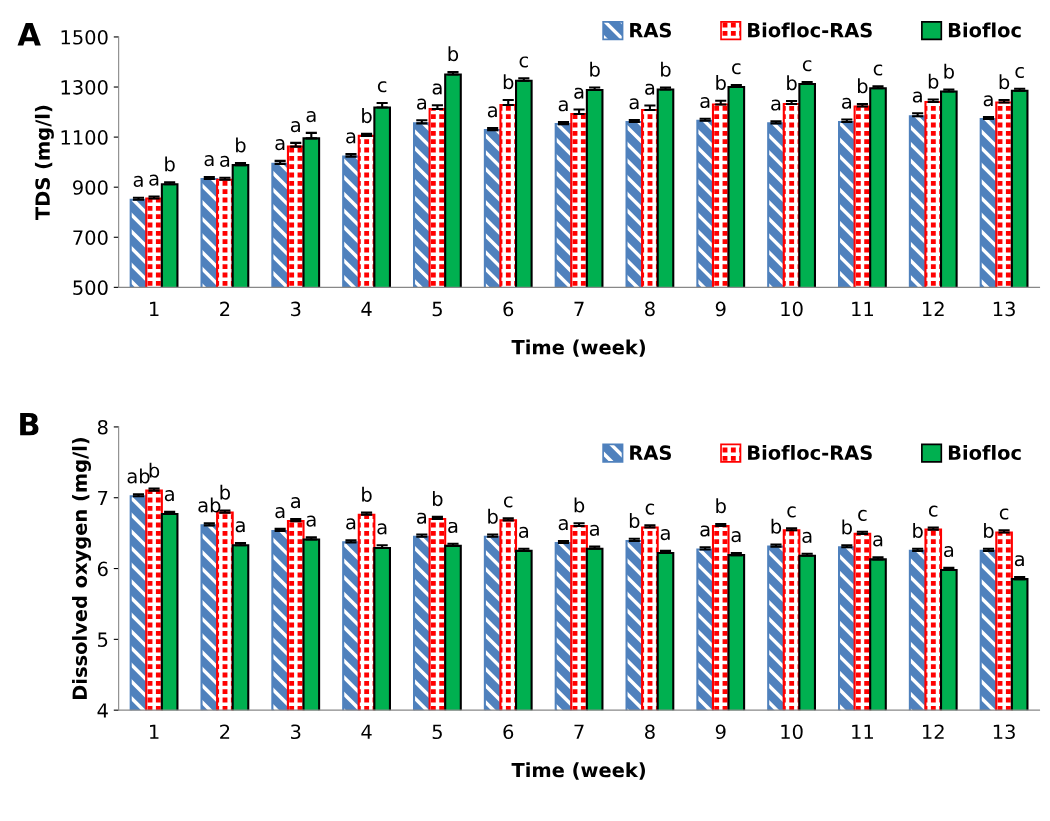  Describe the element at coordinates (90, 237) in the screenshot. I see `y-tick-label: 700` at that location.